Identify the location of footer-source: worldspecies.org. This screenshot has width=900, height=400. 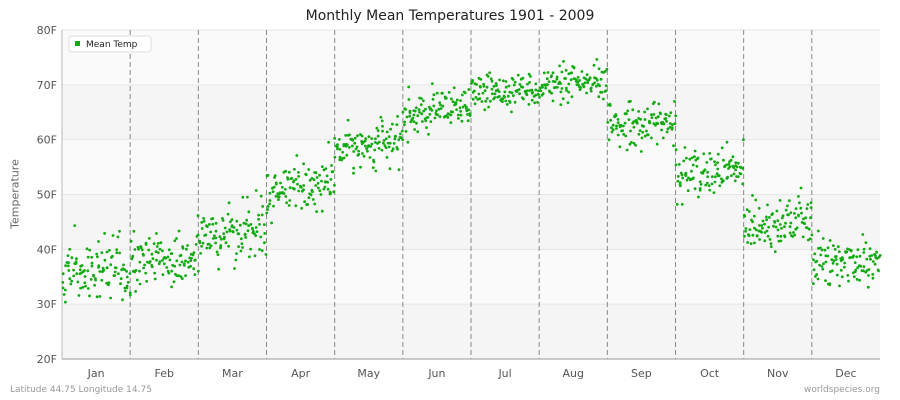
(841, 390).